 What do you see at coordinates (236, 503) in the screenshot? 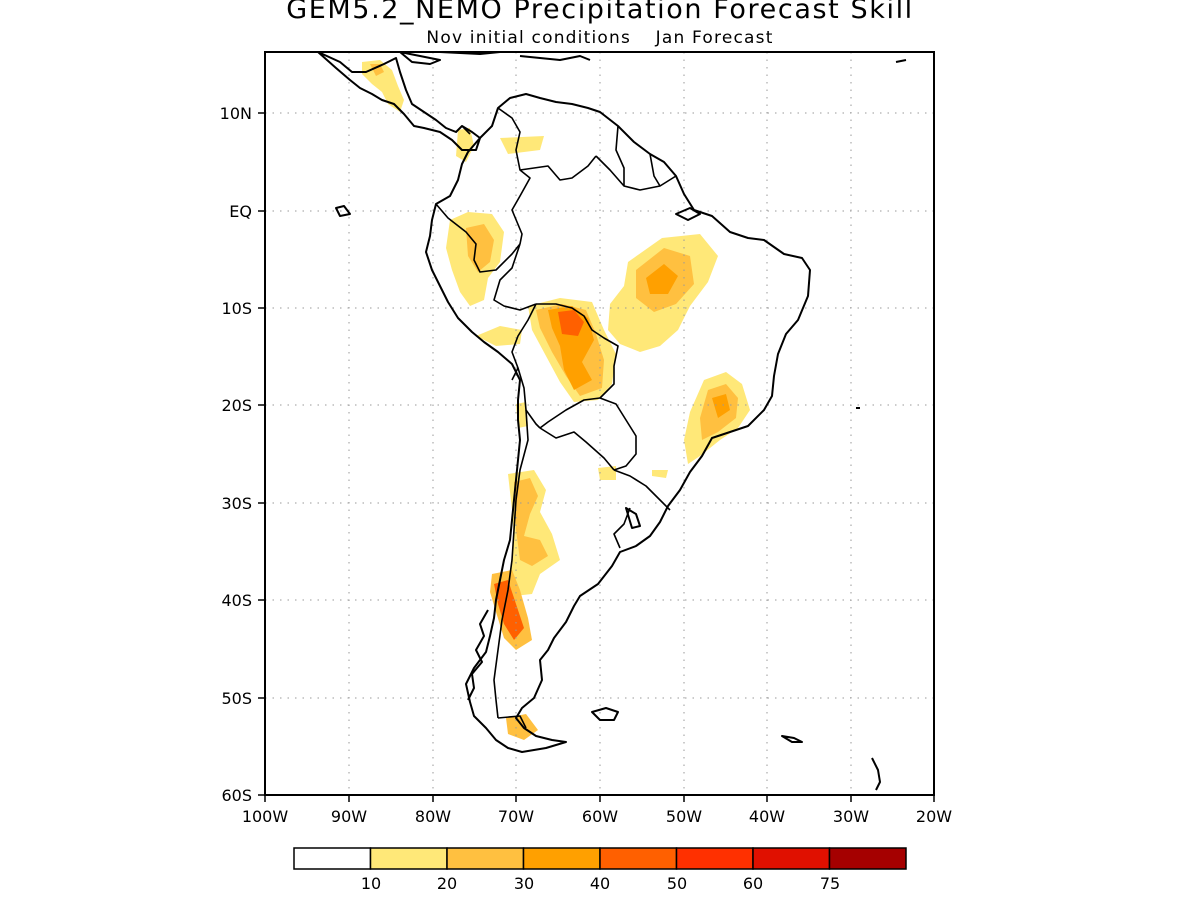
I see `lat-label: 30S` at bounding box center [236, 503].